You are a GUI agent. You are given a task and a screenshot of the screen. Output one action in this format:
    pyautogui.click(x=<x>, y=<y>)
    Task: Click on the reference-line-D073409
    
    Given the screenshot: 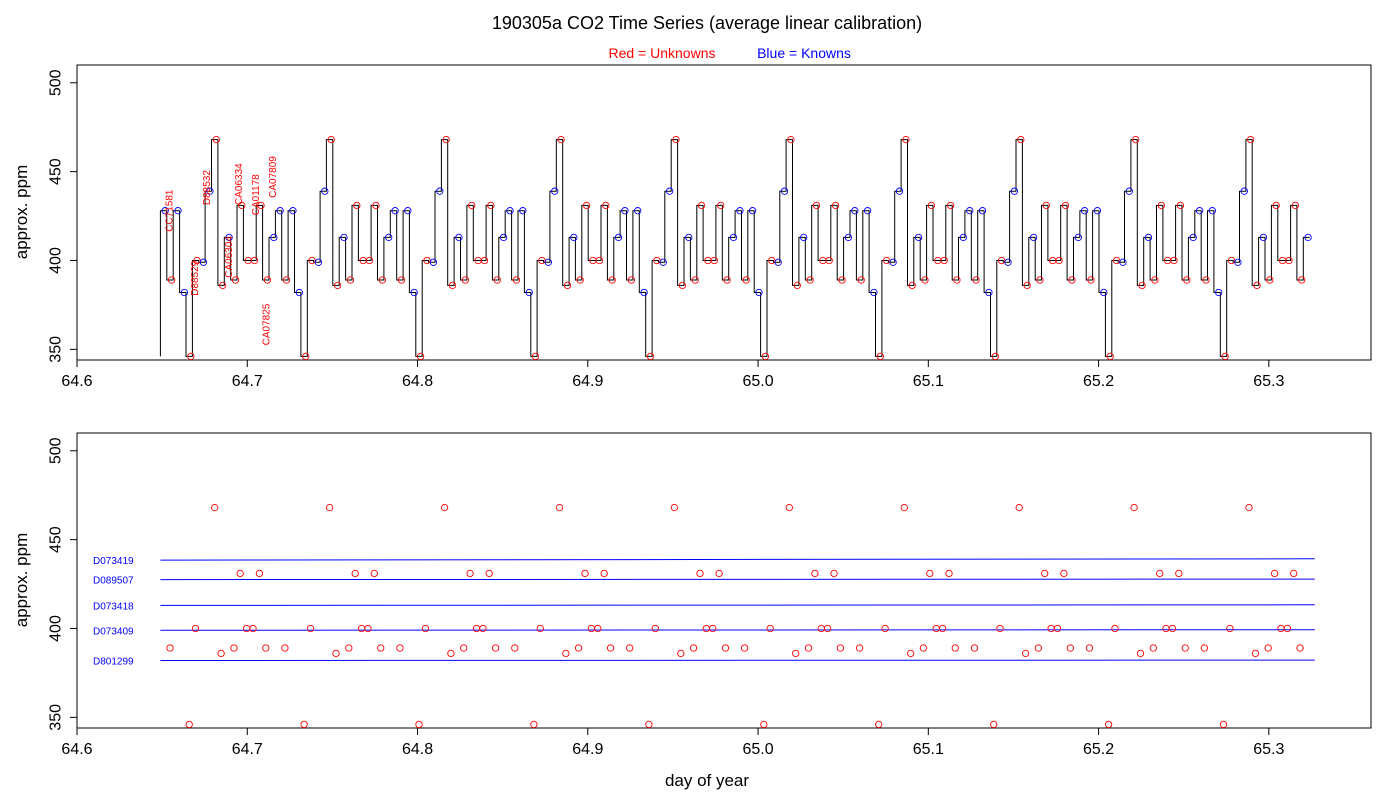 What is the action you would take?
    pyautogui.click(x=737, y=630)
    